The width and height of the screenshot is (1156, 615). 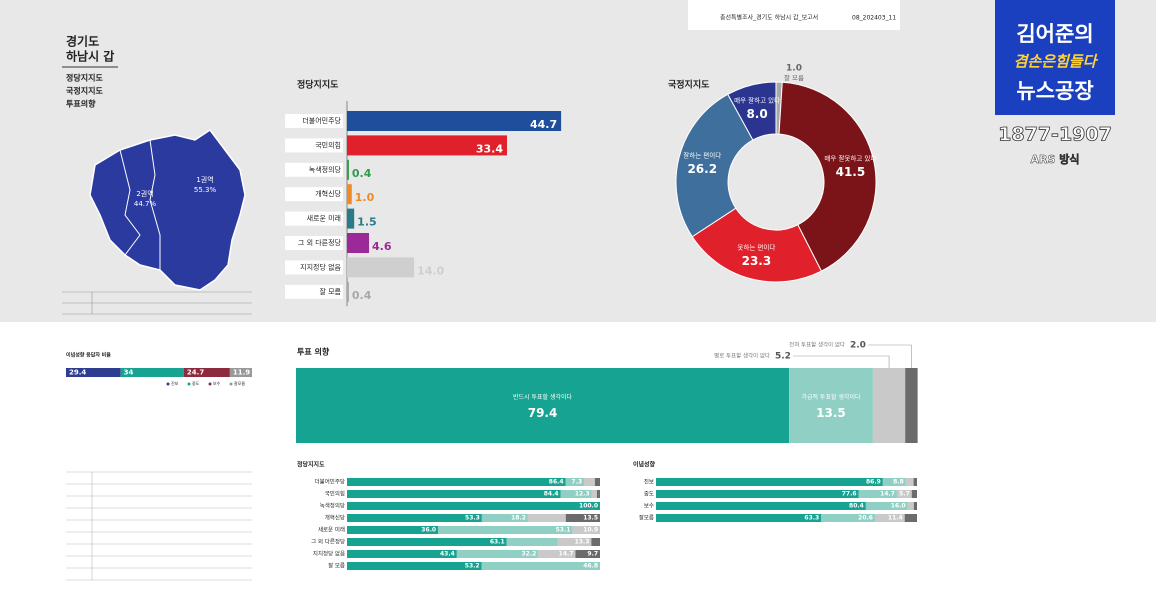 I want to click on slice-label: 매우 잘못하고 있다, so click(x=850, y=158).